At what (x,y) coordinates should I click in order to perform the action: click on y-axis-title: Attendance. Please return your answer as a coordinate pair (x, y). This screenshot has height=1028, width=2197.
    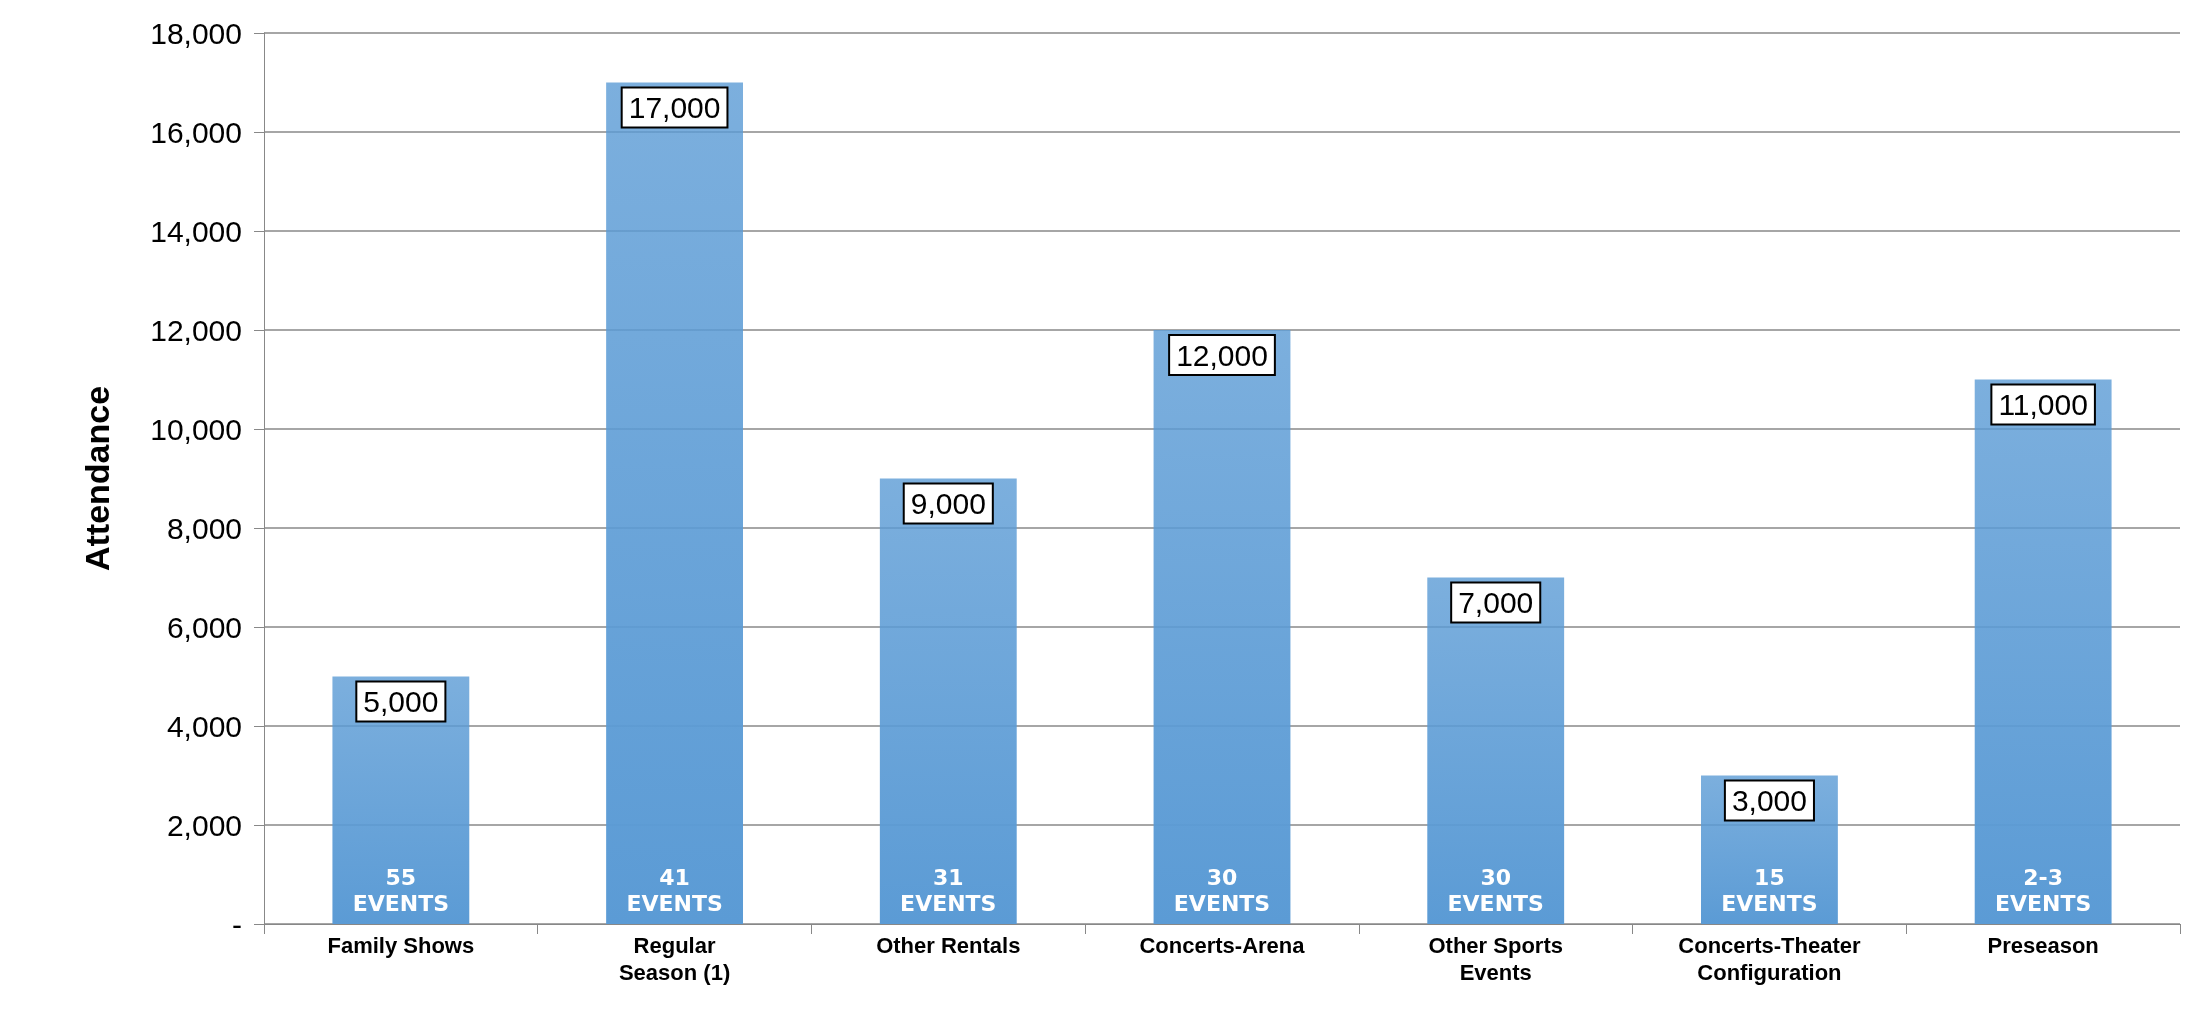
    Looking at the image, I should click on (97, 478).